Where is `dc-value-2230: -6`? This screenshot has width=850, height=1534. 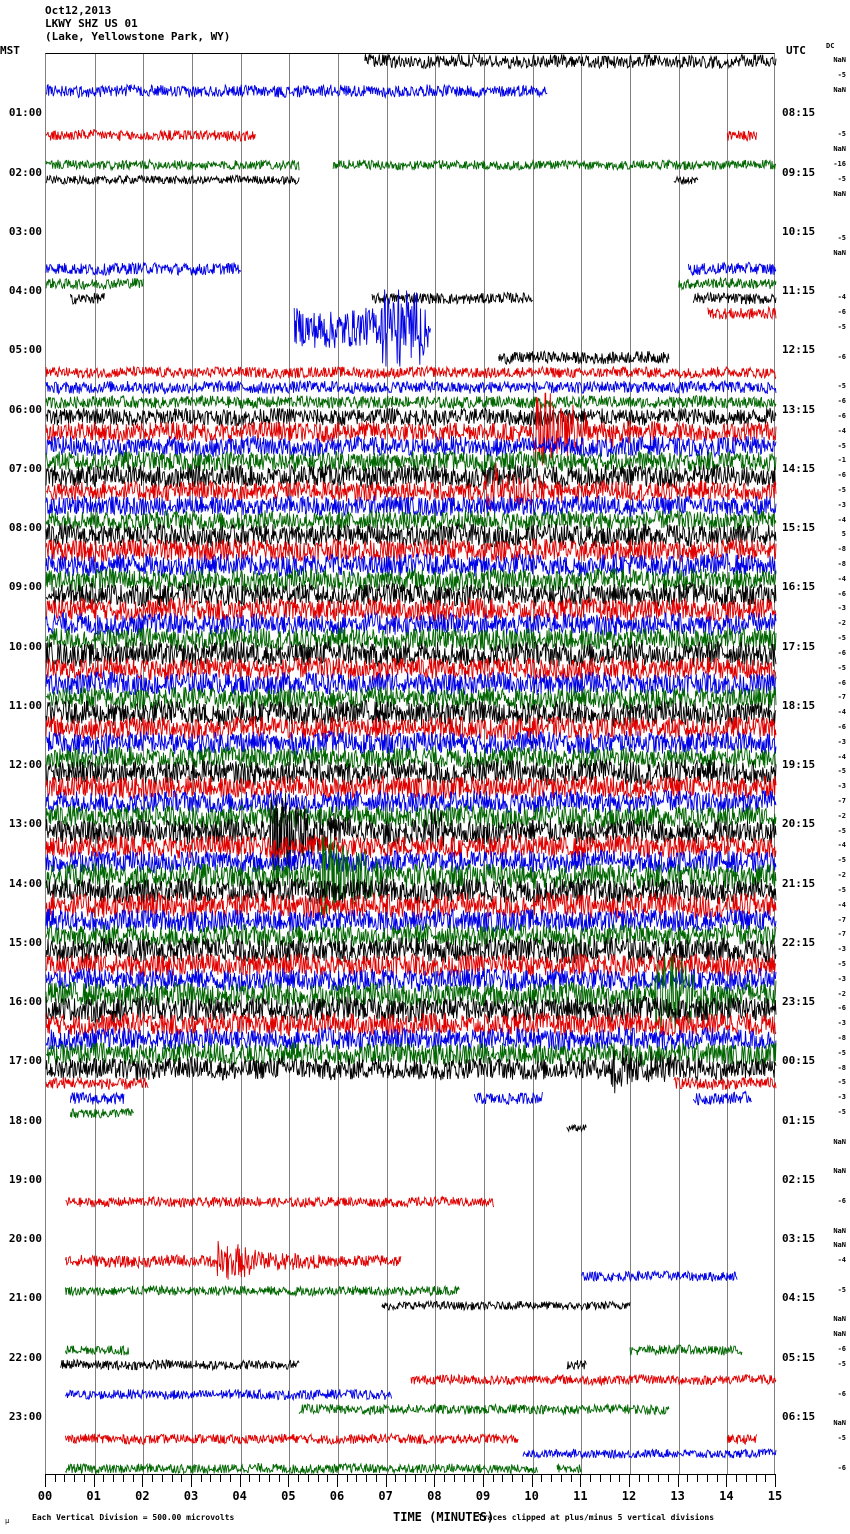
dc-value-2230: -6 is located at coordinates (841, 1393).